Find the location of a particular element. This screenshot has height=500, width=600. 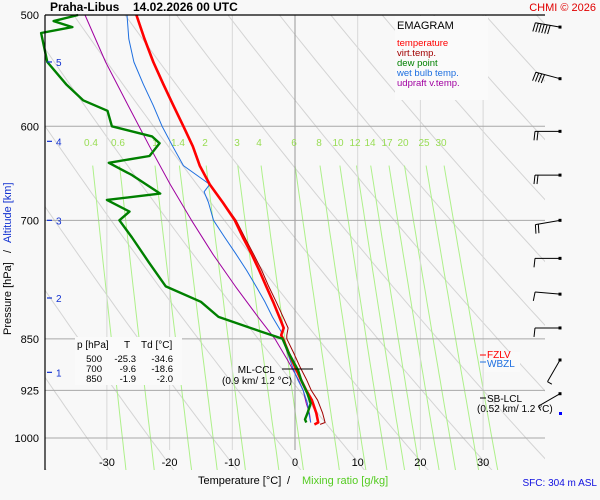

pressure-tick-label: 1000 is located at coordinates (27, 439).